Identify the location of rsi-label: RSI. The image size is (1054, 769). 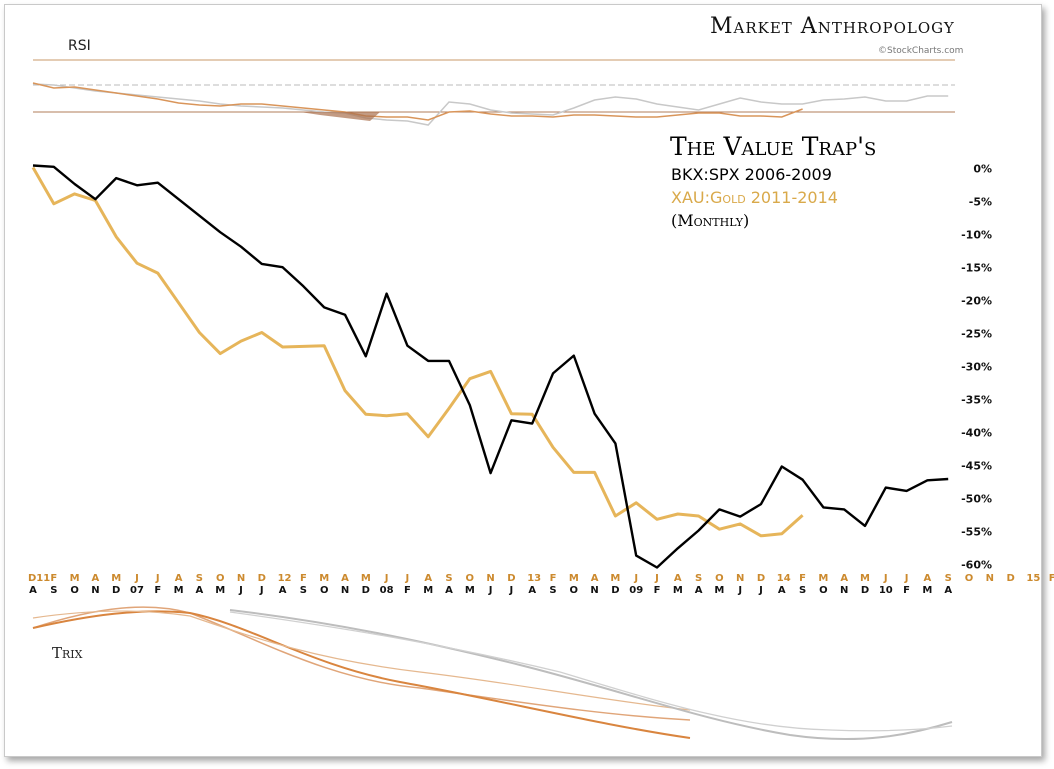
(79, 46).